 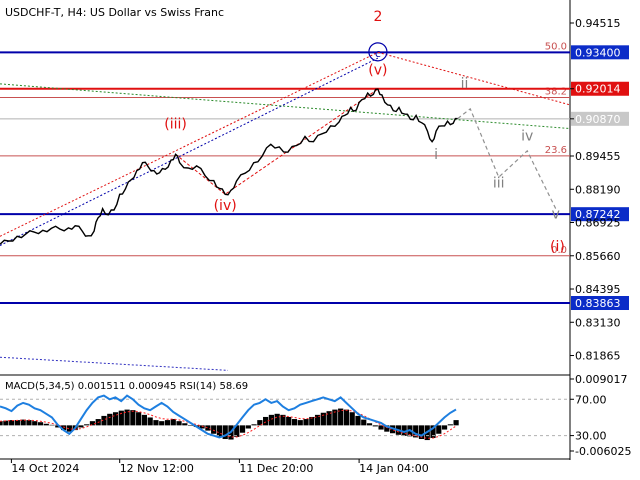 What do you see at coordinates (556, 92) in the screenshot?
I see `fib-level-label: 38.2` at bounding box center [556, 92].